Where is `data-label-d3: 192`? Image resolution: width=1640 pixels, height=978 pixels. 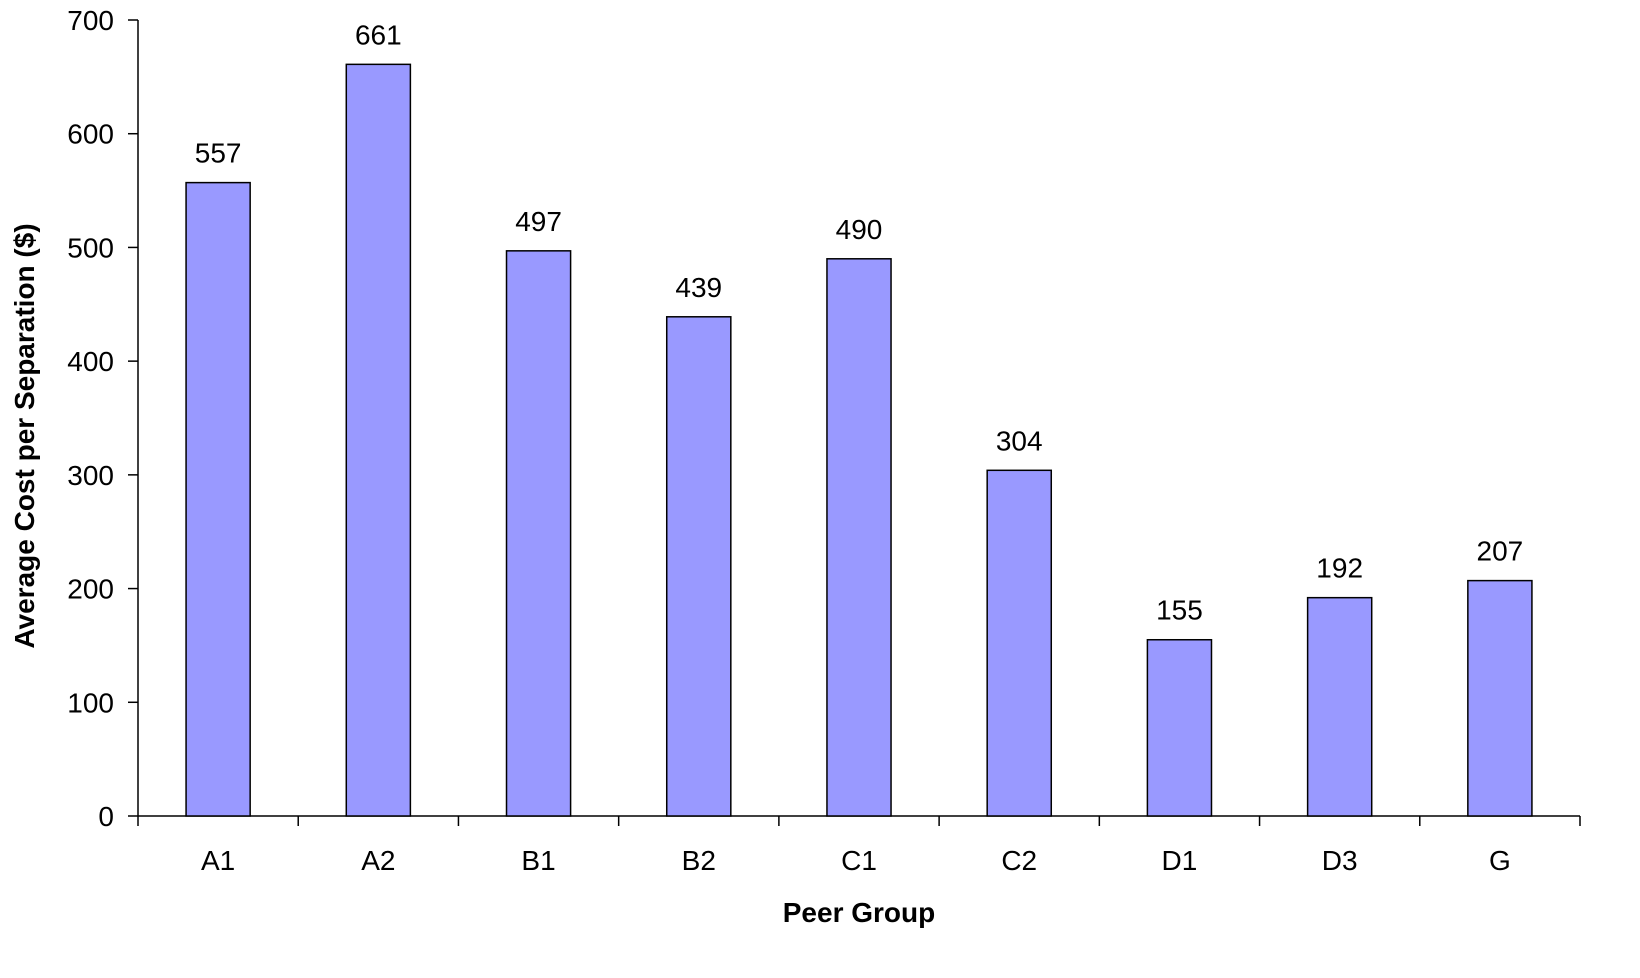
data-label-d3: 192 is located at coordinates (1339, 568).